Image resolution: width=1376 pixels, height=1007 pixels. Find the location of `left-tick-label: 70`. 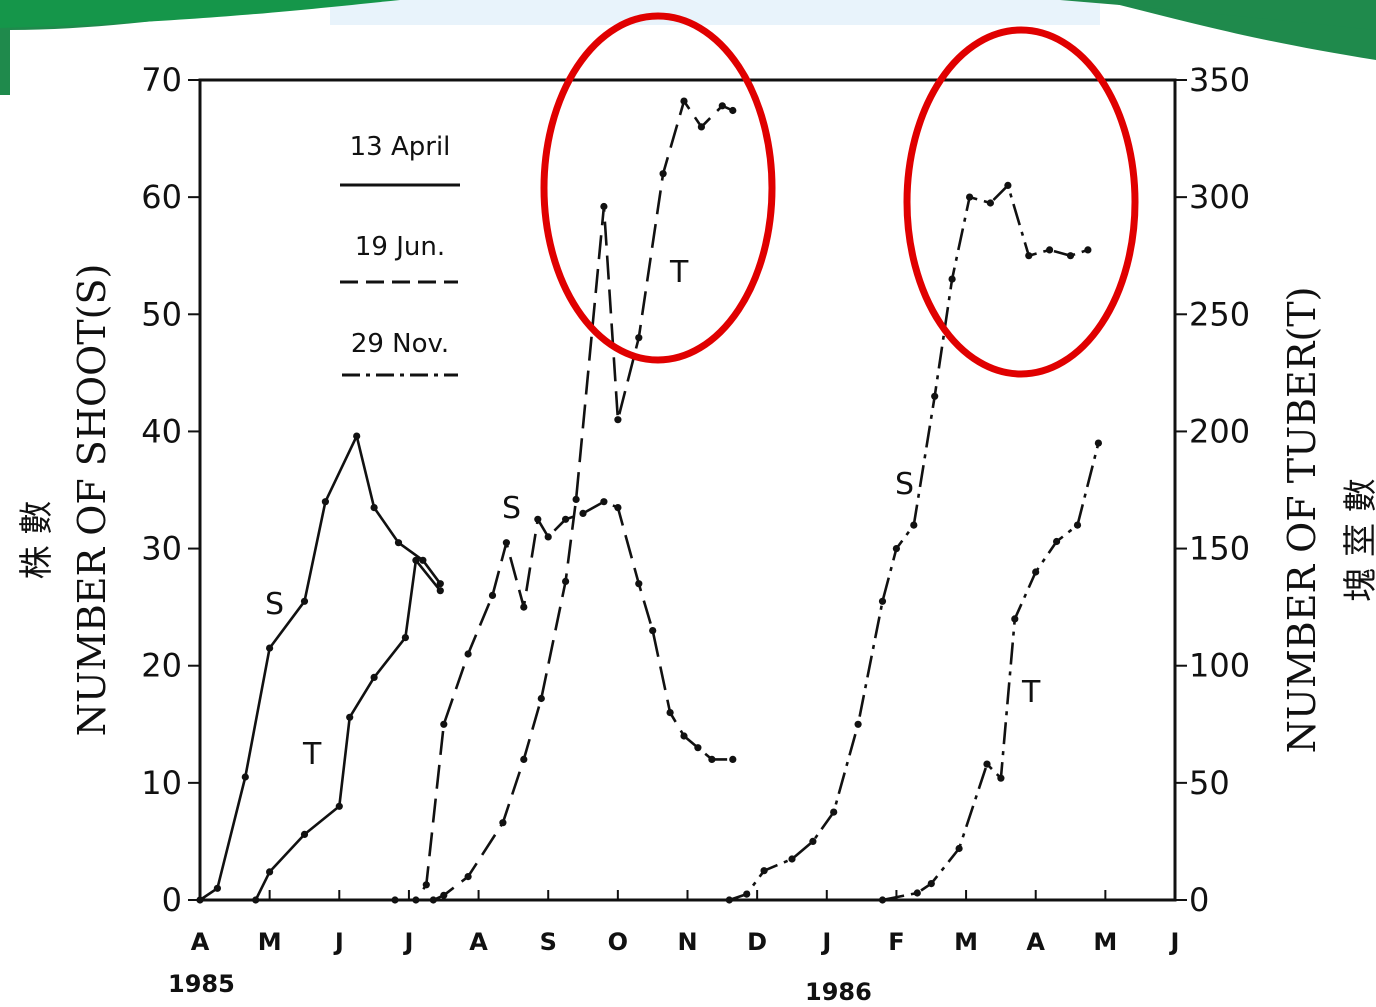

left-tick-label: 70 is located at coordinates (161, 80).